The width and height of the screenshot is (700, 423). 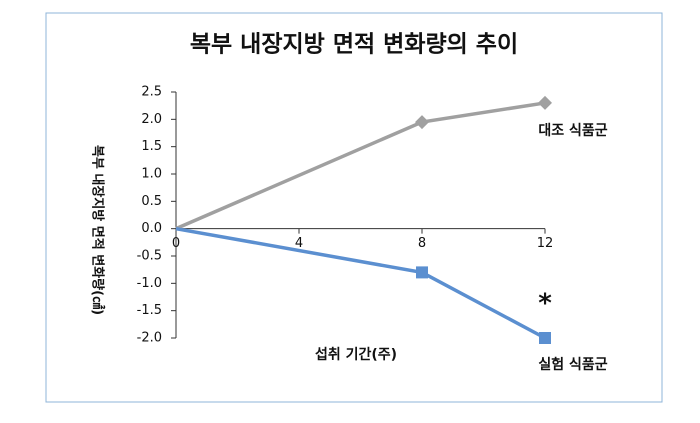 What do you see at coordinates (545, 304) in the screenshot?
I see `annotation: *` at bounding box center [545, 304].